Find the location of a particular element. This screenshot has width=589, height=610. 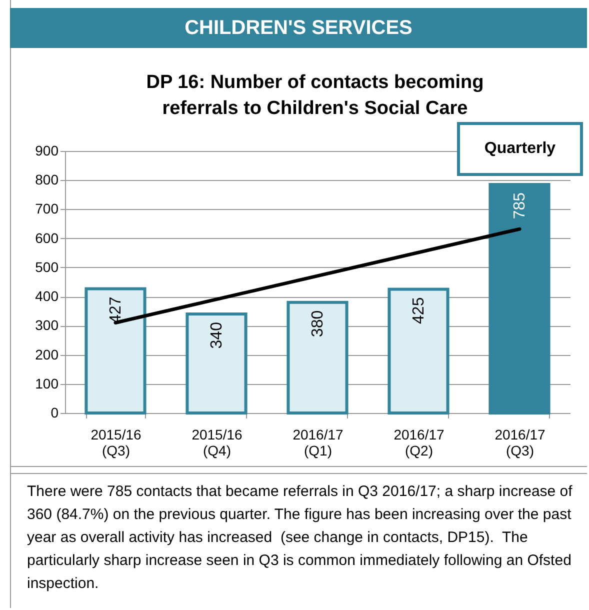

y-tick-label: 200 is located at coordinates (47, 354).